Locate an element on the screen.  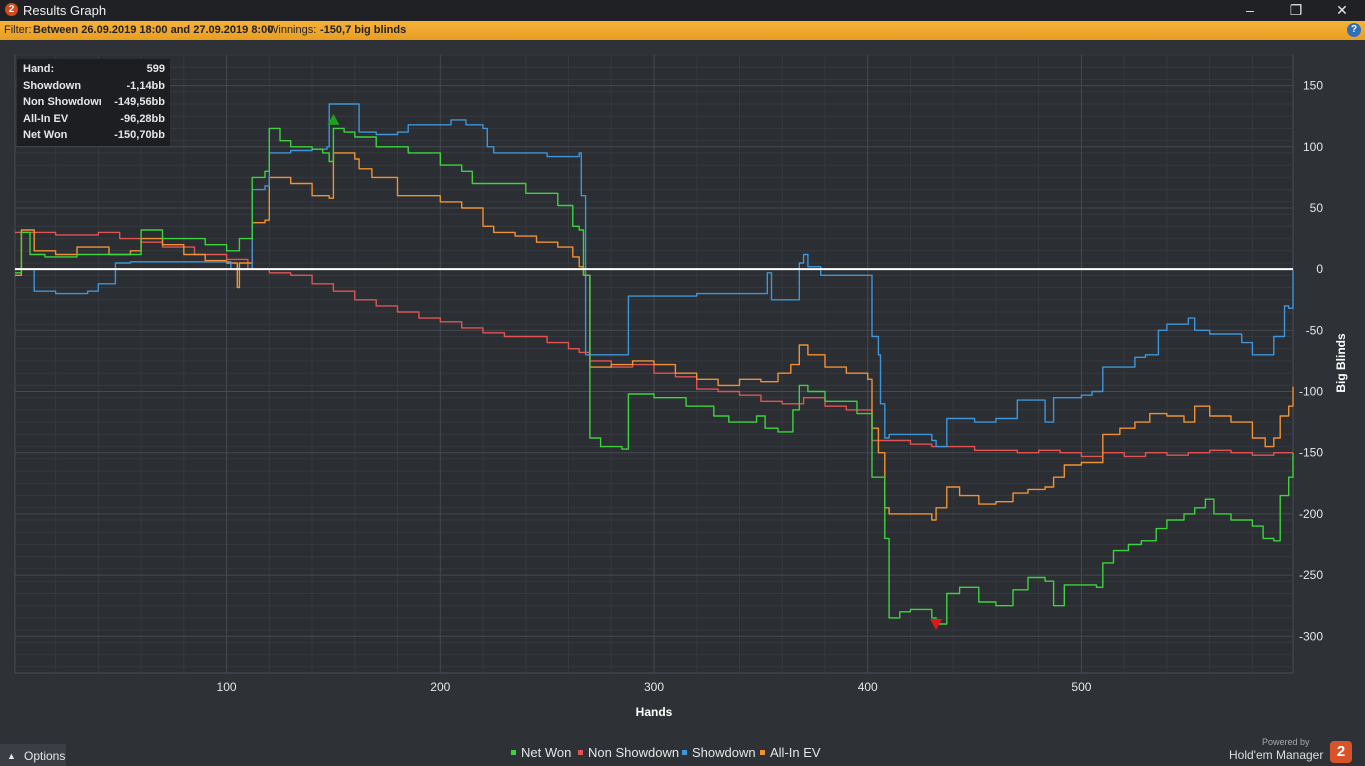
y-axis-label: Big Blinds is located at coordinates (1341, 363).